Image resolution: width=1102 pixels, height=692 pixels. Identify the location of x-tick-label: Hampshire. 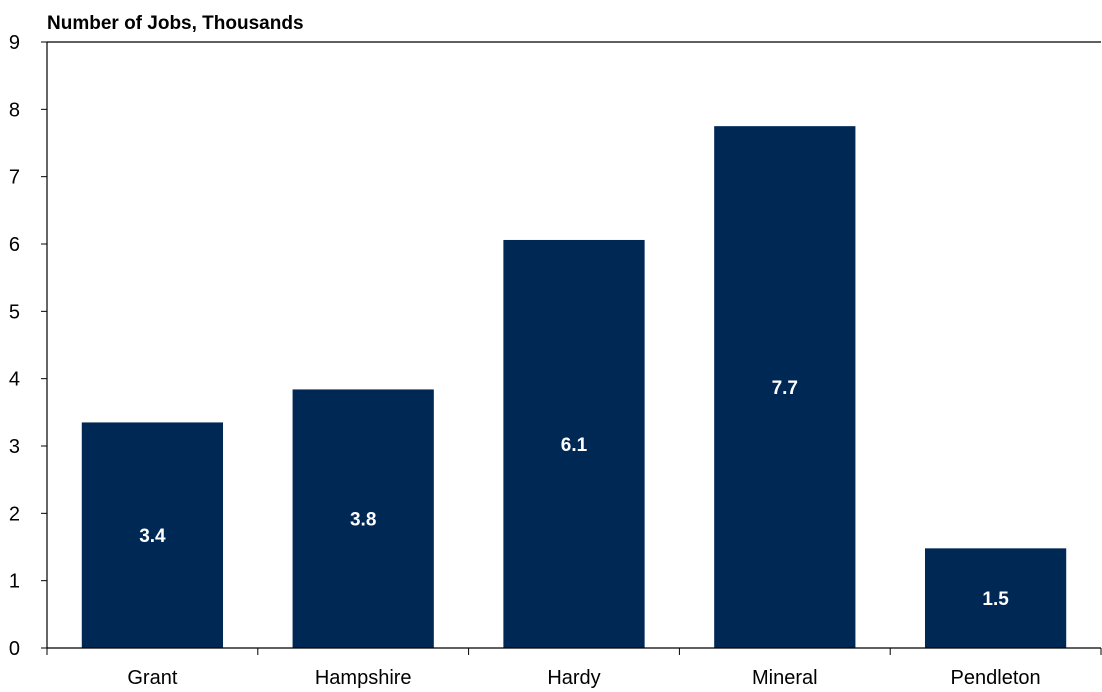
(363, 678).